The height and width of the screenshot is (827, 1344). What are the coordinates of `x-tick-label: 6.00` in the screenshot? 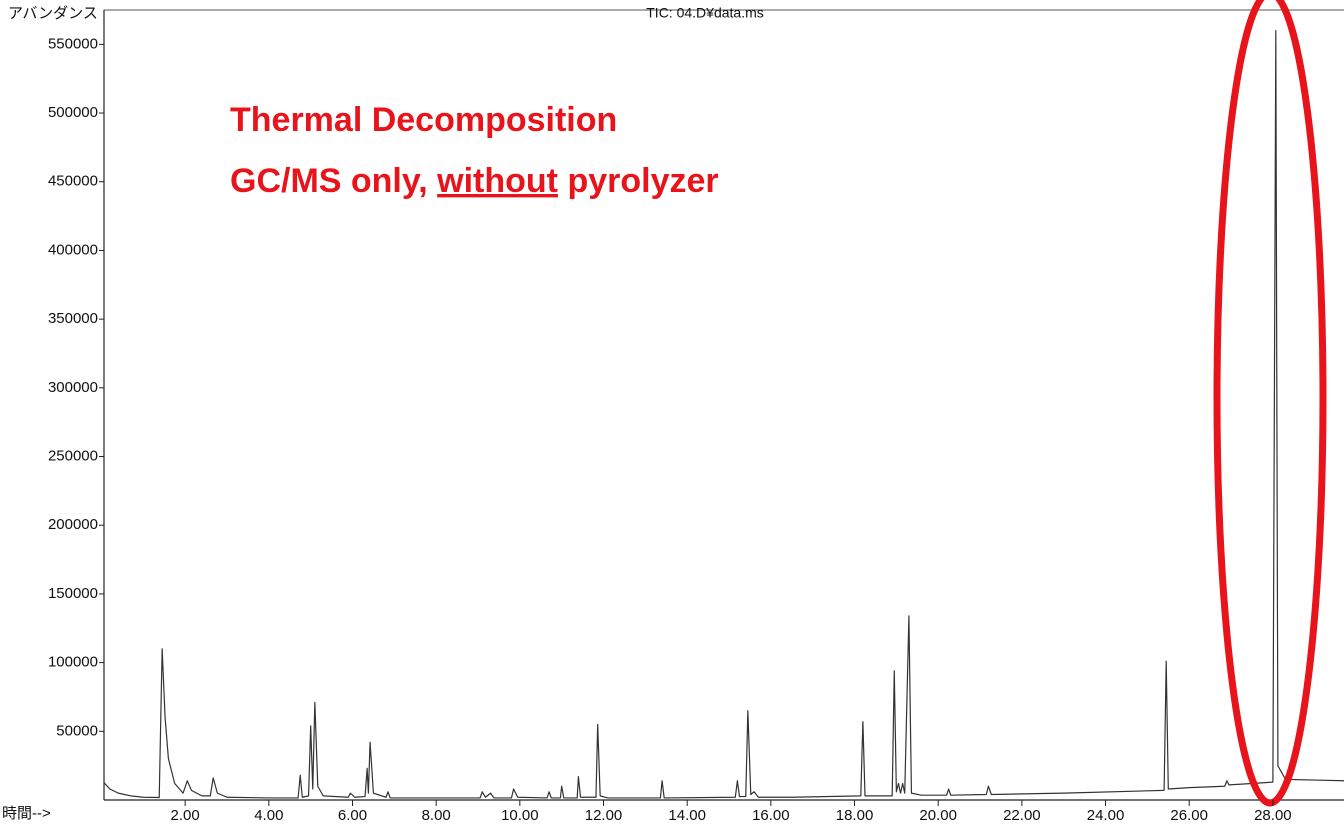 It's located at (352, 815).